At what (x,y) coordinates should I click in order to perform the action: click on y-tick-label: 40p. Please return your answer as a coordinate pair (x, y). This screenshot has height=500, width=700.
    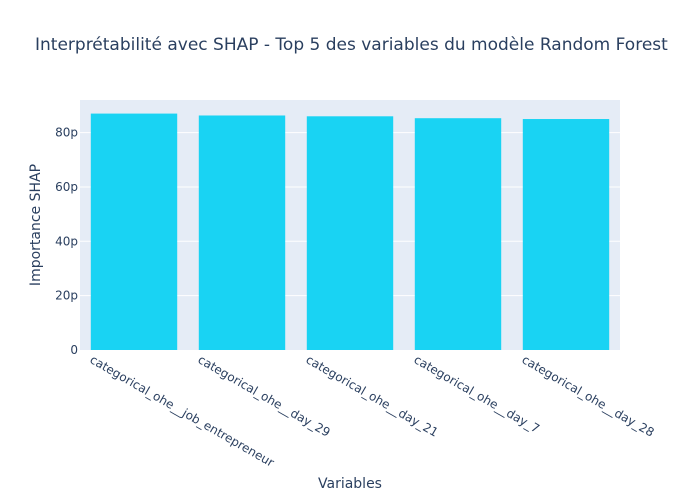
    Looking at the image, I should click on (66, 241).